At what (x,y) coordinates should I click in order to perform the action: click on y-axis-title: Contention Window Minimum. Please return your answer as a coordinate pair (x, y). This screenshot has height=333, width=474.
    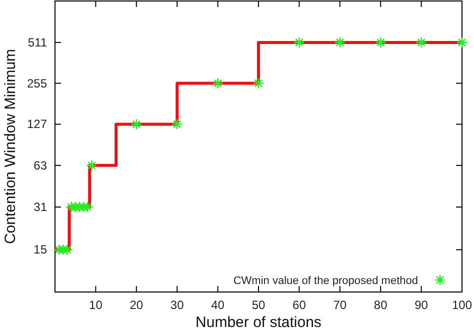
    Looking at the image, I should click on (10, 146).